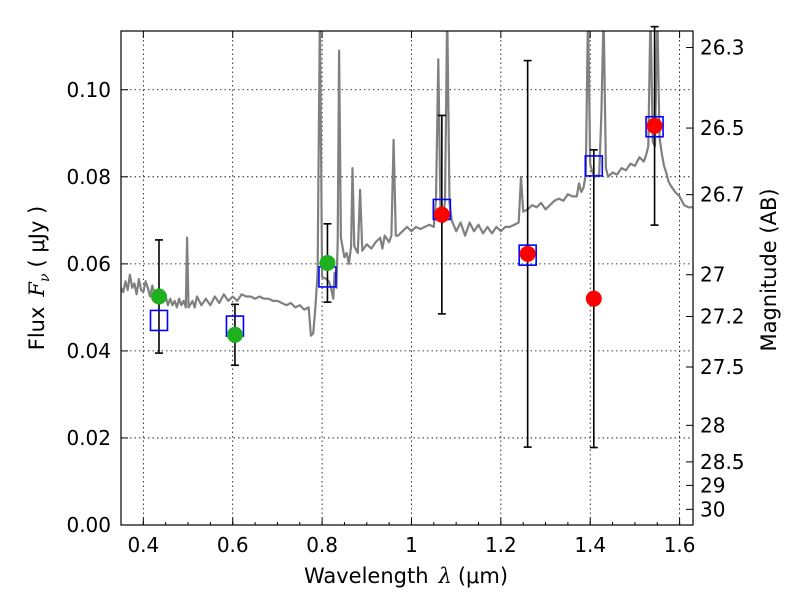 Image resolution: width=800 pixels, height=600 pixels. Describe the element at coordinates (88, 525) in the screenshot. I see `y-tick-label: 0.00` at that location.